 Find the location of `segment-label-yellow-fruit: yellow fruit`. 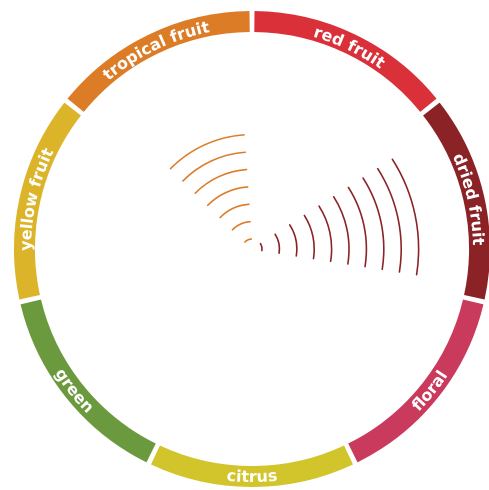

segment-label-yellow-fruit: yellow fruit is located at coordinates (37, 198).